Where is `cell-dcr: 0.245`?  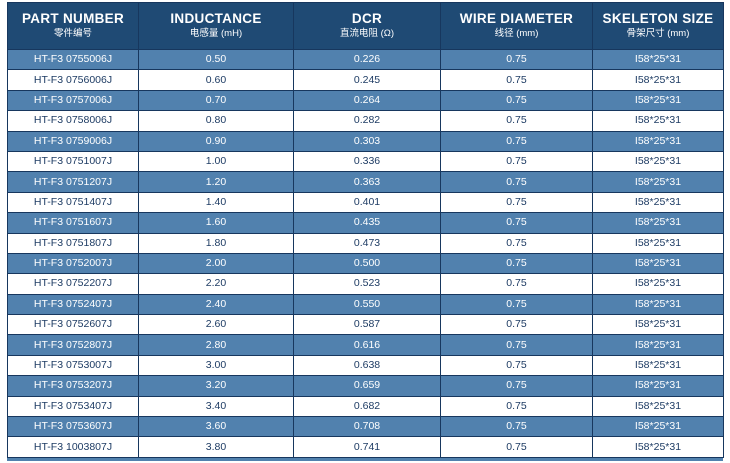 cell-dcr: 0.245 is located at coordinates (367, 80).